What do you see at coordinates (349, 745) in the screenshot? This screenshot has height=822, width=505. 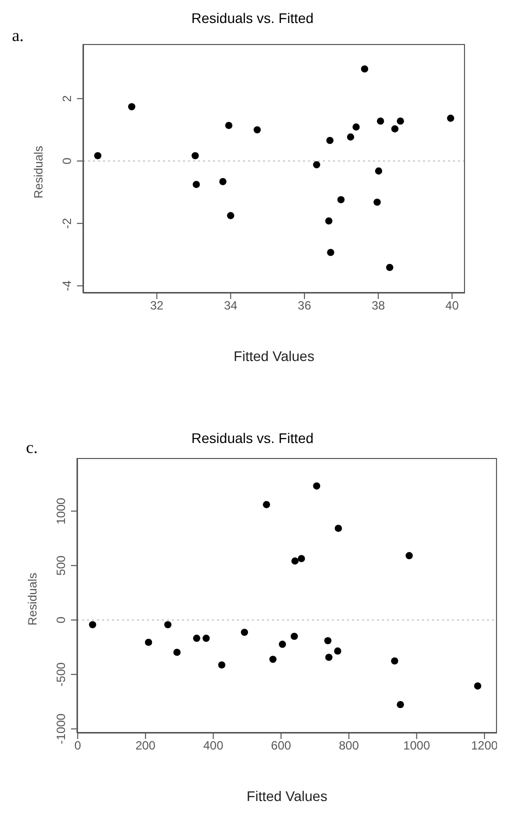 I see `x-tick-label: 800` at bounding box center [349, 745].